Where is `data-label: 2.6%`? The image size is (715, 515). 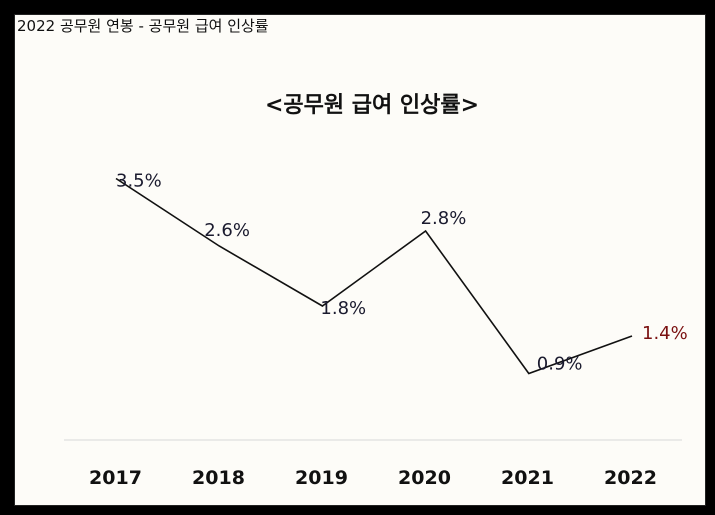
data-label: 2.6% is located at coordinates (227, 230).